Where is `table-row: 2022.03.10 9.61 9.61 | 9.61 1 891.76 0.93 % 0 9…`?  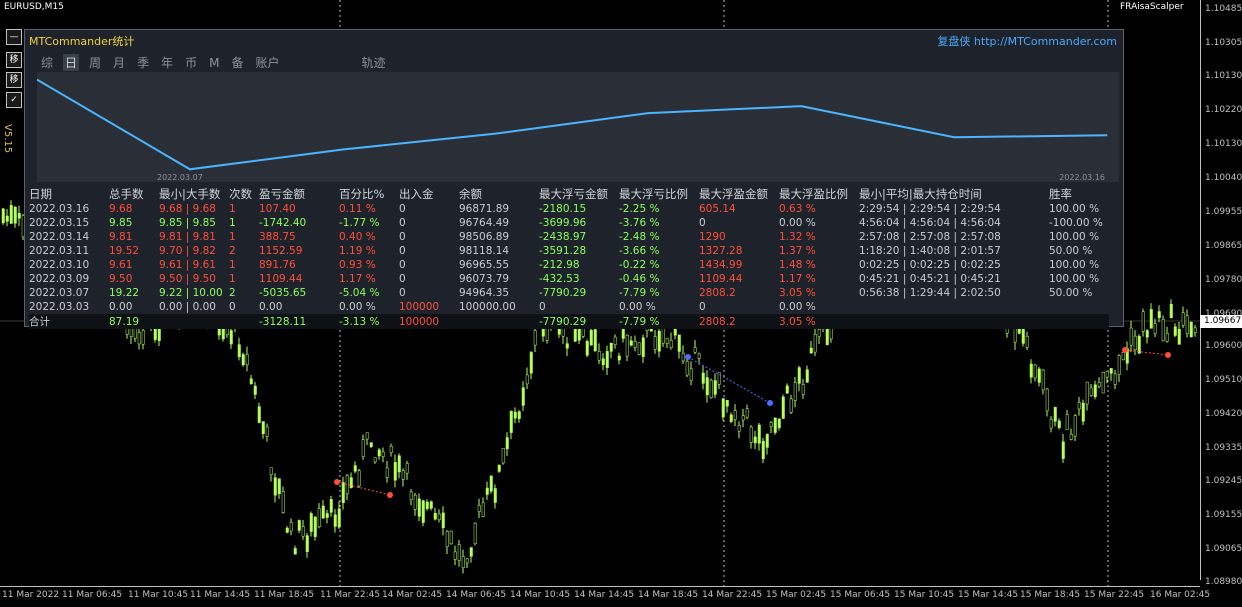
table-row: 2022.03.10 9.61 9.61 | 9.61 1 891.76 0.93 % 0 9… is located at coordinates (569, 265).